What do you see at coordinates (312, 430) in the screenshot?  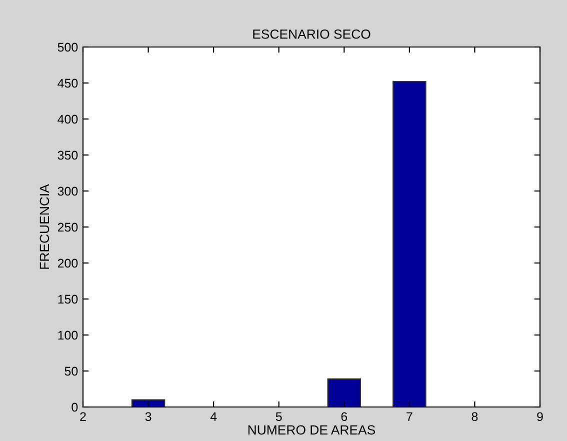 I see `x-axis-title: NUMERO DE AREAS` at bounding box center [312, 430].